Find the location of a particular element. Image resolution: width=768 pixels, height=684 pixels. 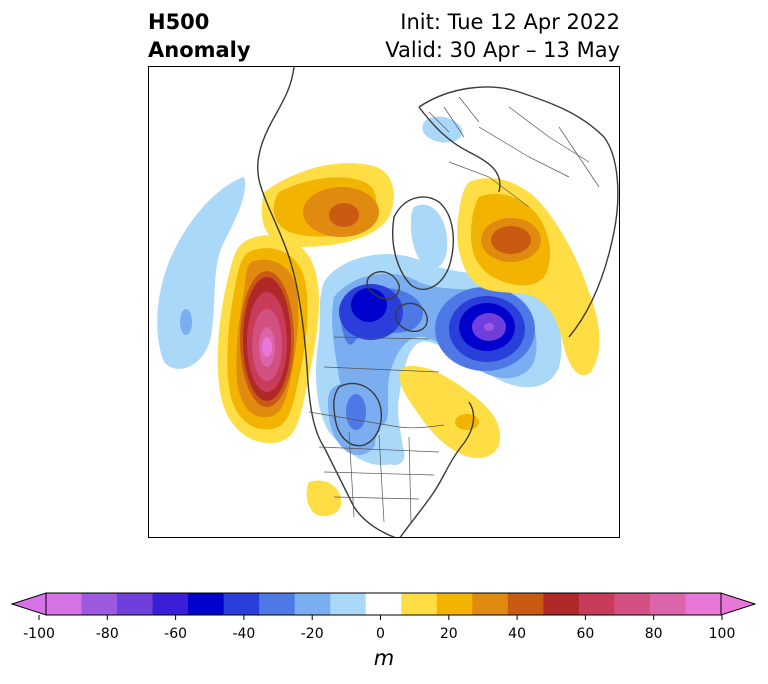

greenland-trough is located at coordinates (429, 236).